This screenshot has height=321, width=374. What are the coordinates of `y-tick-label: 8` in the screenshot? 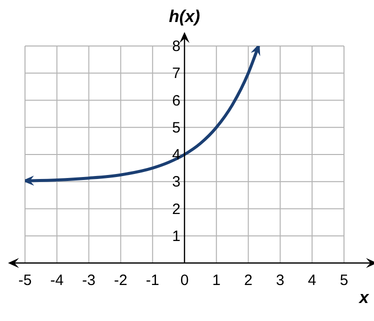 It's located at (176, 46).